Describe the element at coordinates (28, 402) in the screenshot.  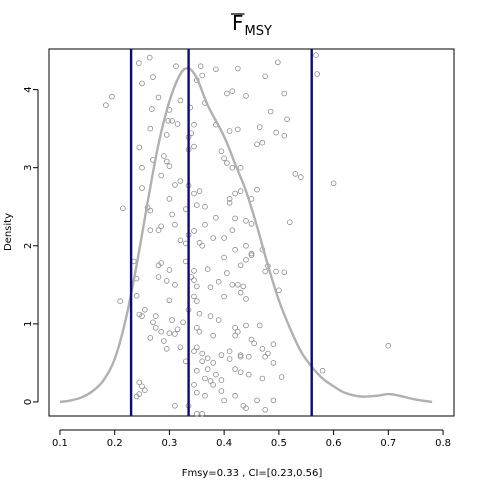
I see `y-tick-label: 0` at that location.